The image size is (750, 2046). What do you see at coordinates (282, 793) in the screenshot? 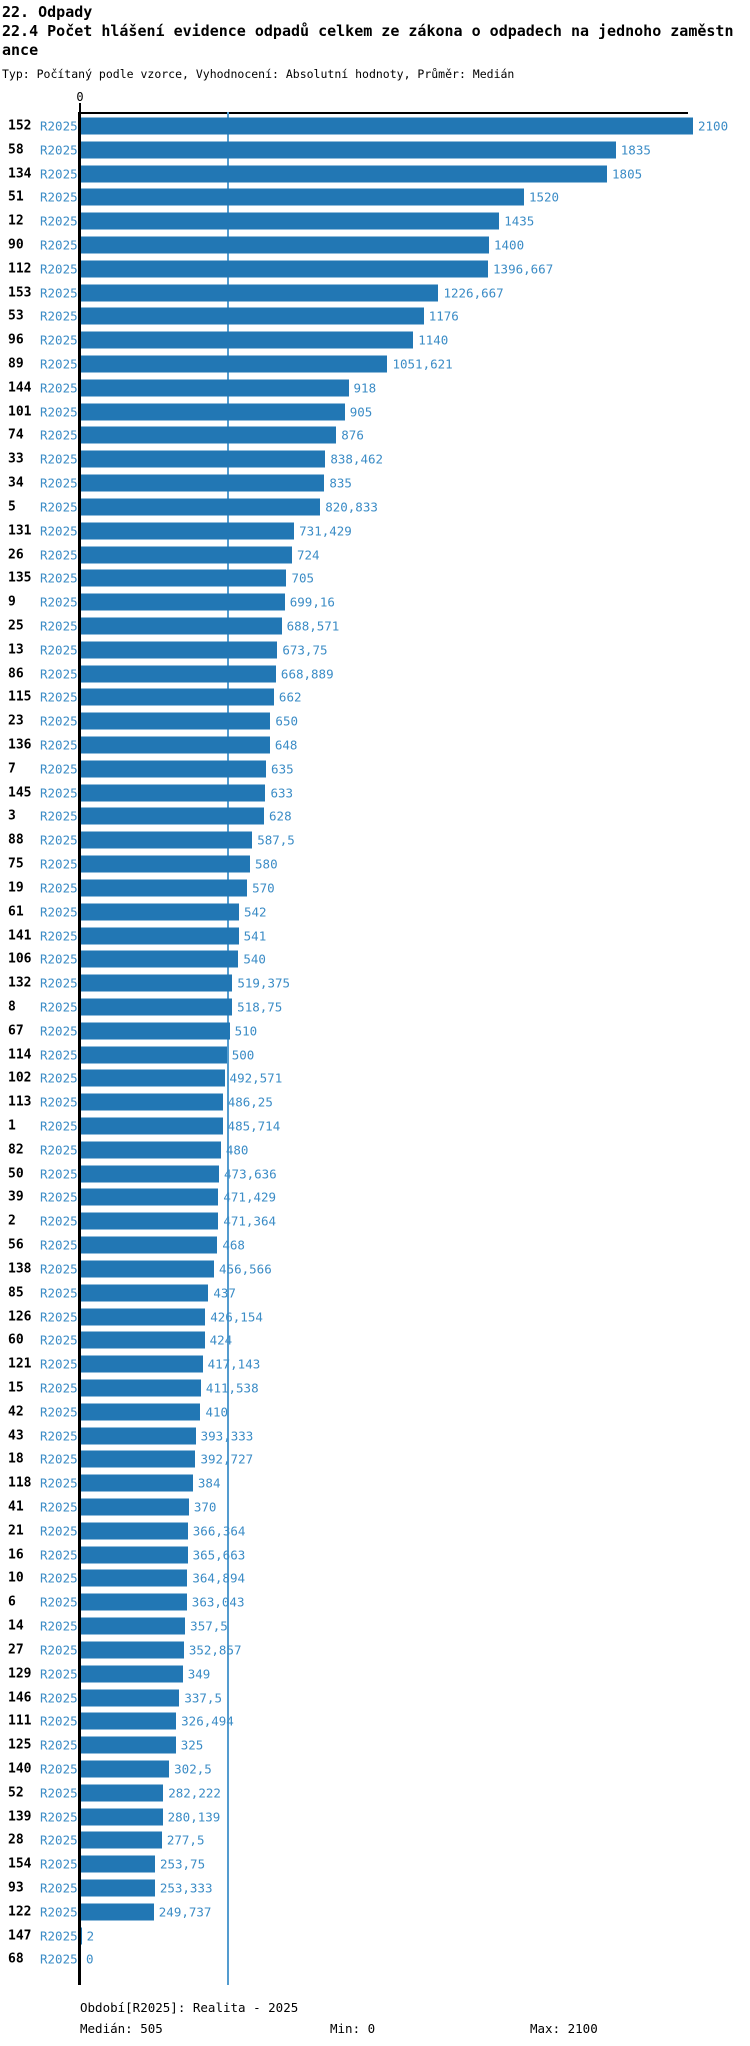
I see `row-value-label: 633` at bounding box center [282, 793].